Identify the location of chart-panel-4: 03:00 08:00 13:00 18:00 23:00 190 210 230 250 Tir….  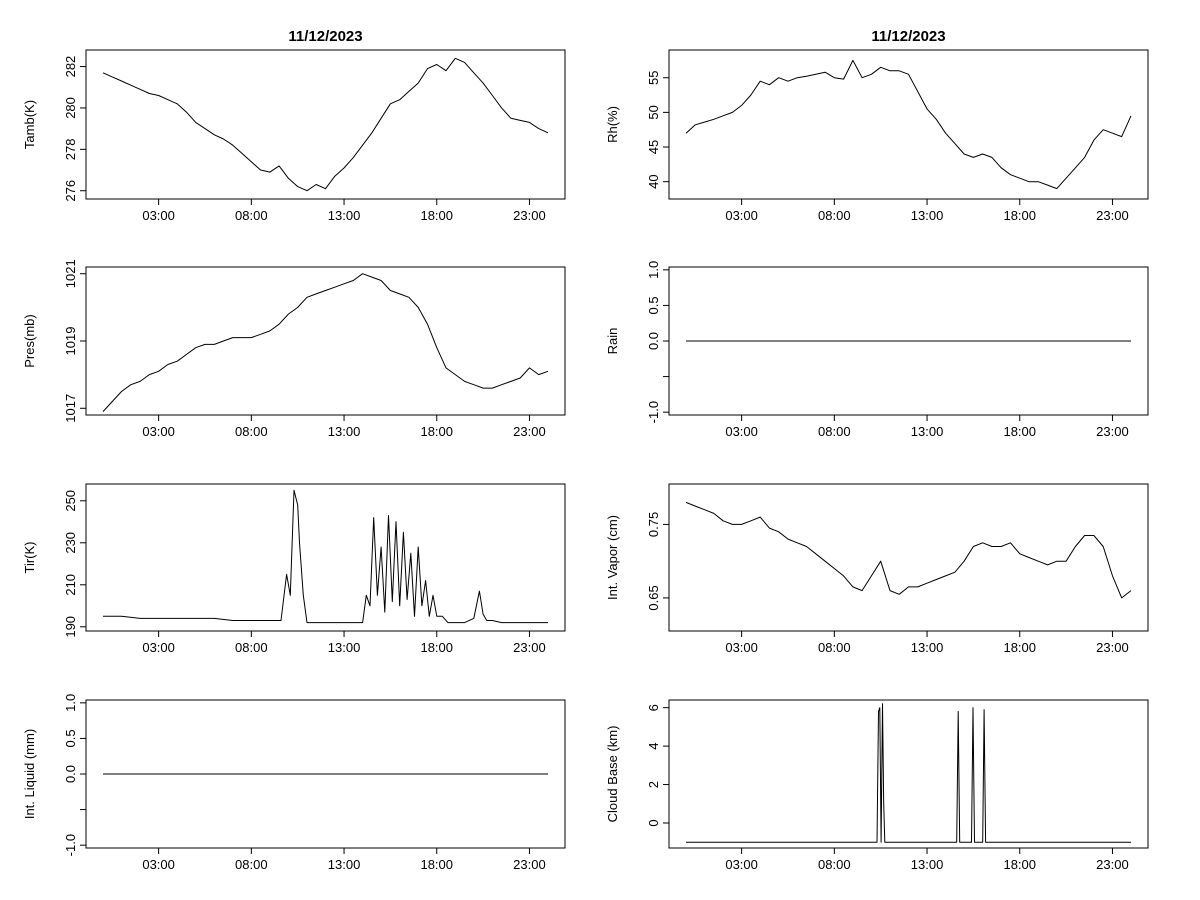
(294, 569).